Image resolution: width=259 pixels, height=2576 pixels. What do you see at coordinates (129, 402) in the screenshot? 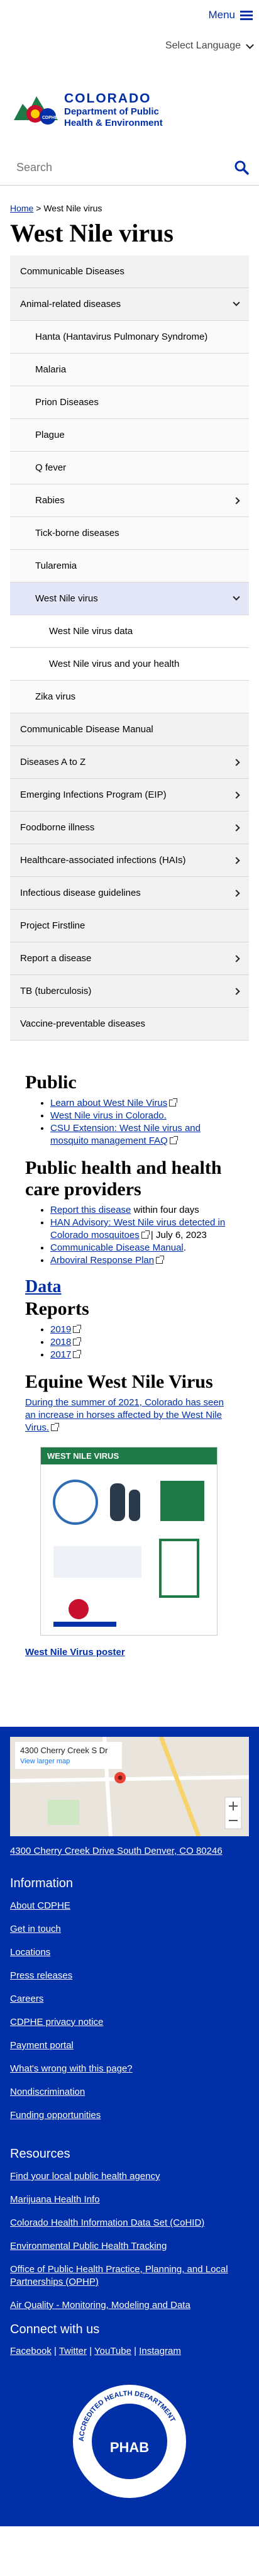
I see `nav-item: Prion Diseases` at bounding box center [129, 402].